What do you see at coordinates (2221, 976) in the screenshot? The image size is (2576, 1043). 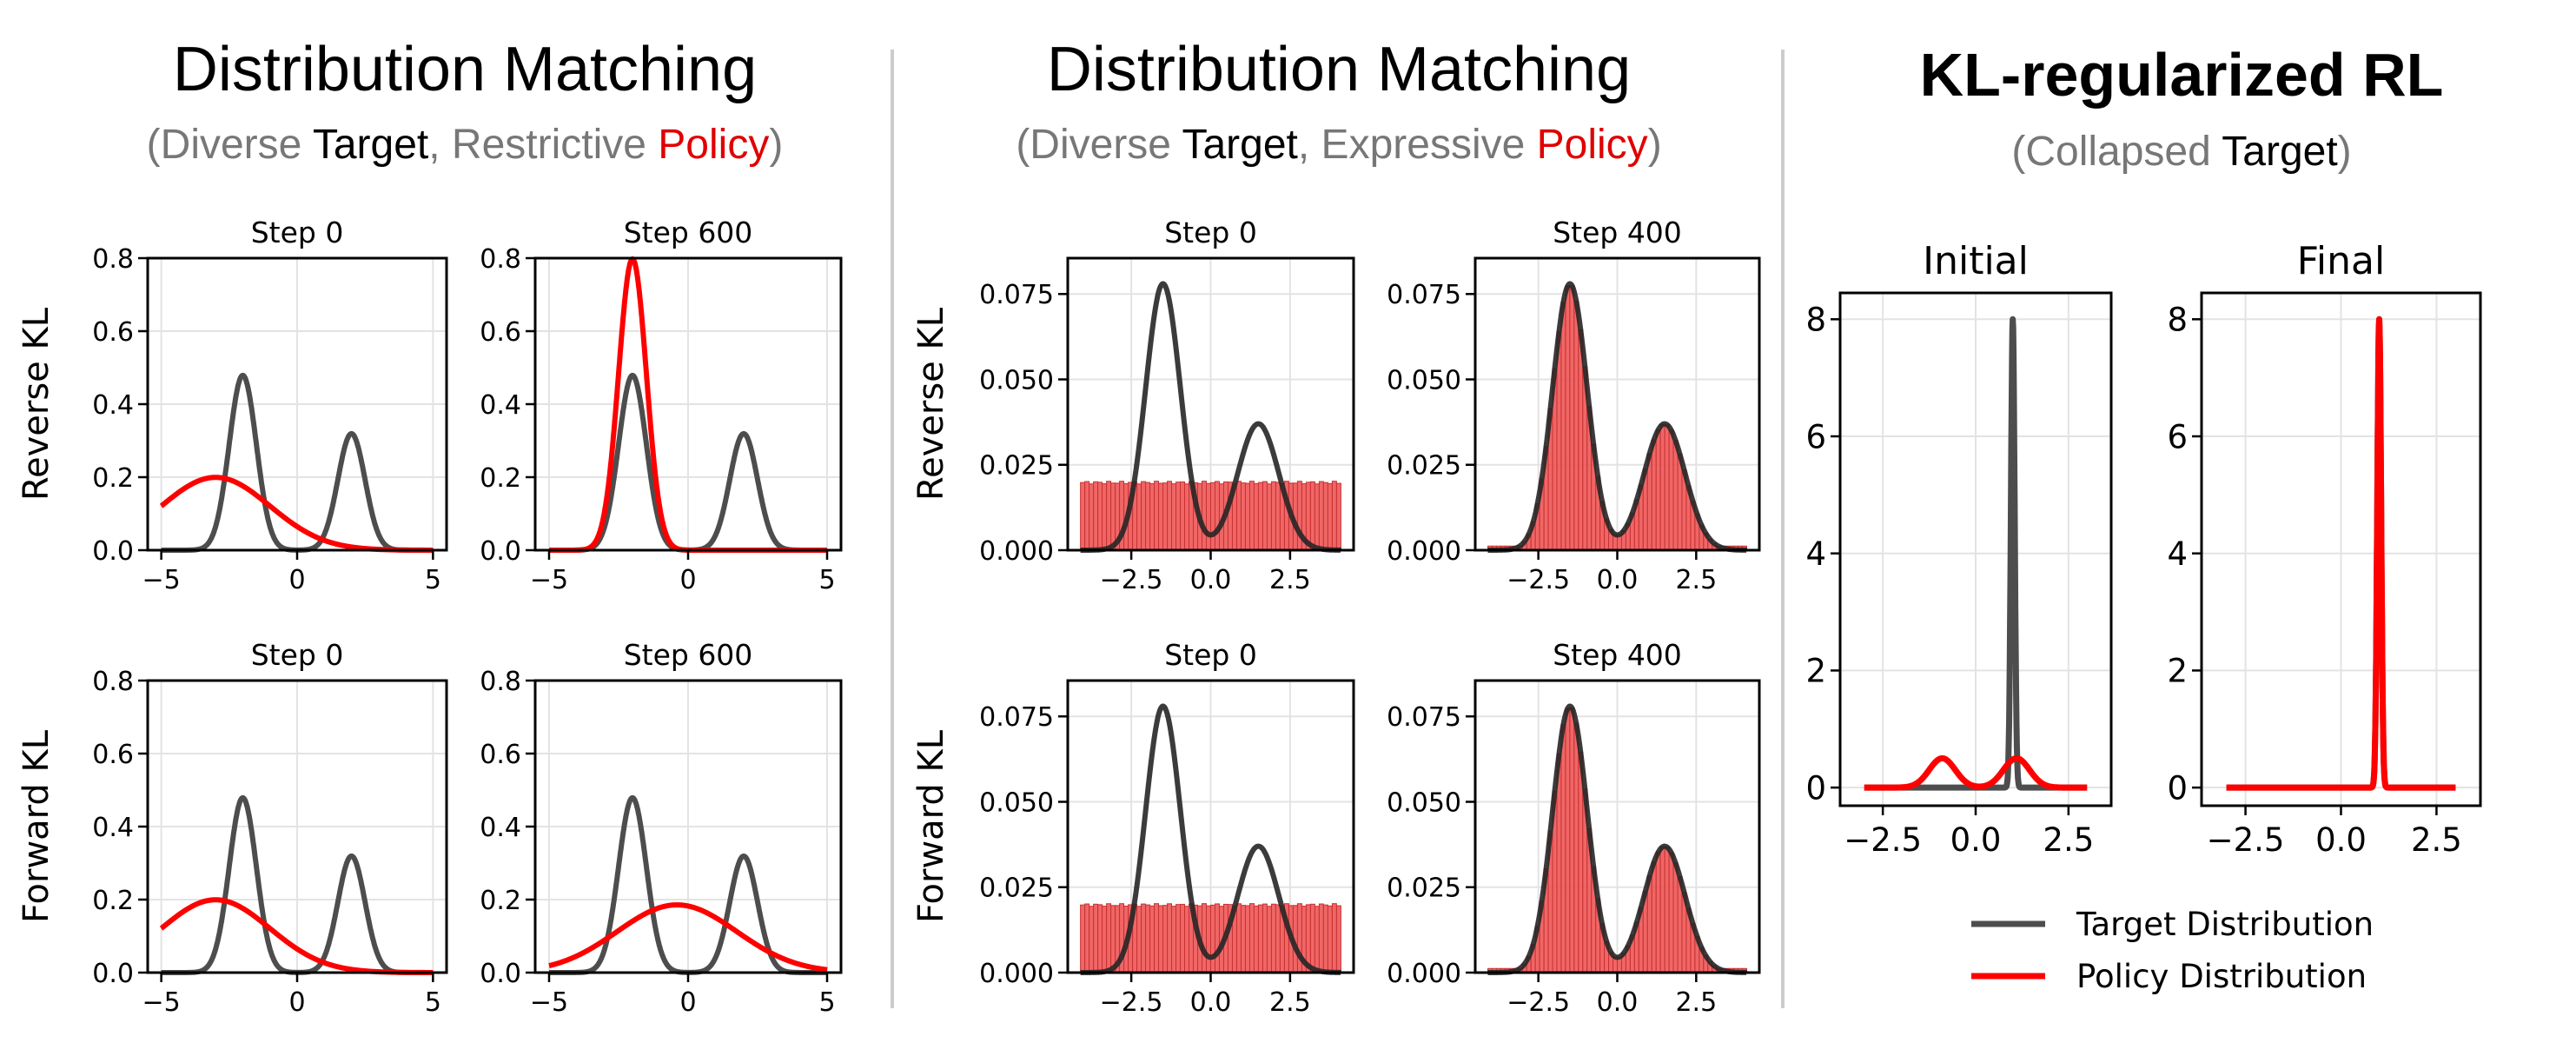 I see `legend-label: Policy Distribution` at bounding box center [2221, 976].